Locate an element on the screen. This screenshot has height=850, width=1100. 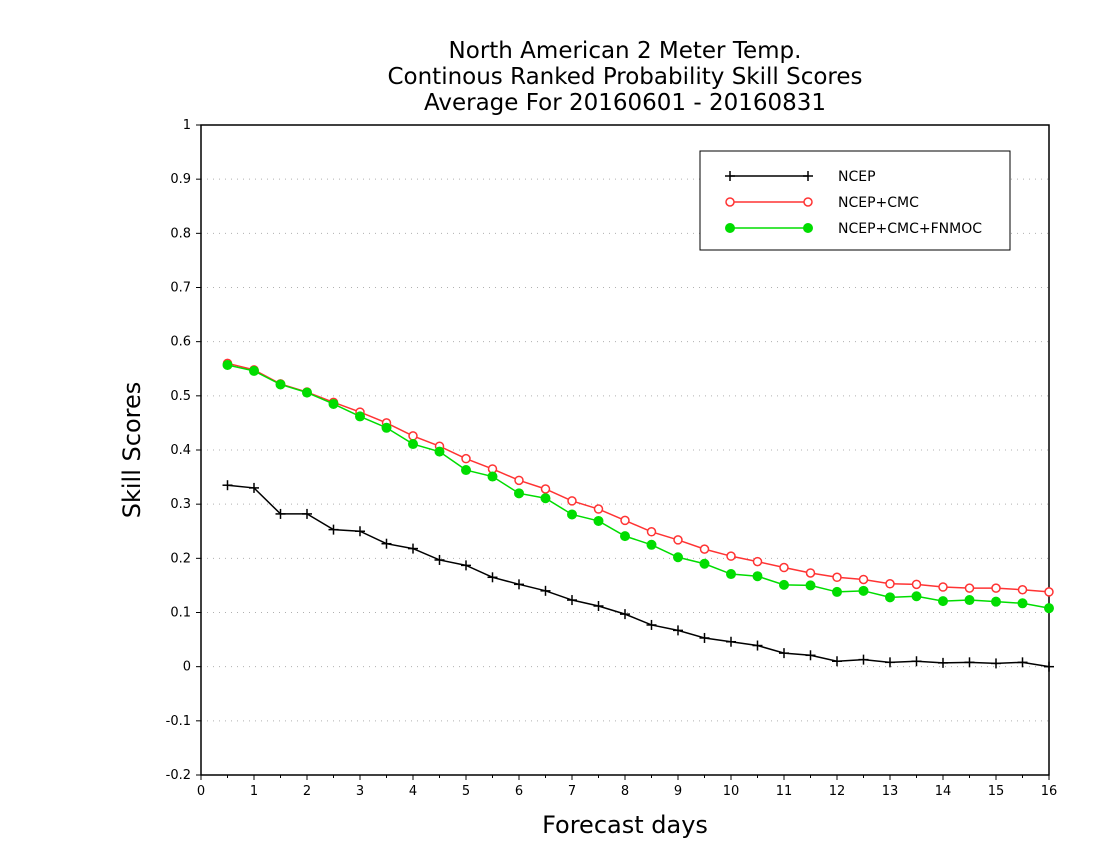
x-tick-label: 9 is located at coordinates (678, 791).